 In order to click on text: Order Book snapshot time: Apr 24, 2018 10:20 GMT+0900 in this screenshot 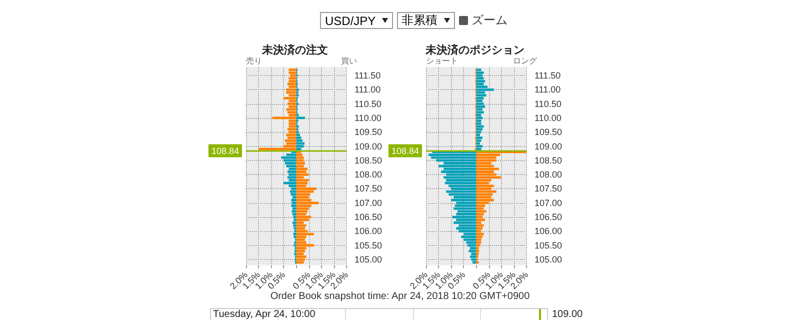, I will do `click(400, 296)`.